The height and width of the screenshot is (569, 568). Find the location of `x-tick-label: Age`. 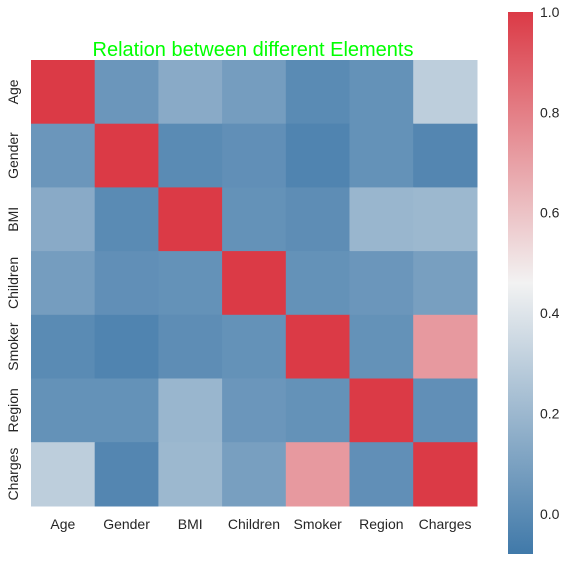

x-tick-label: Age is located at coordinates (62, 524).